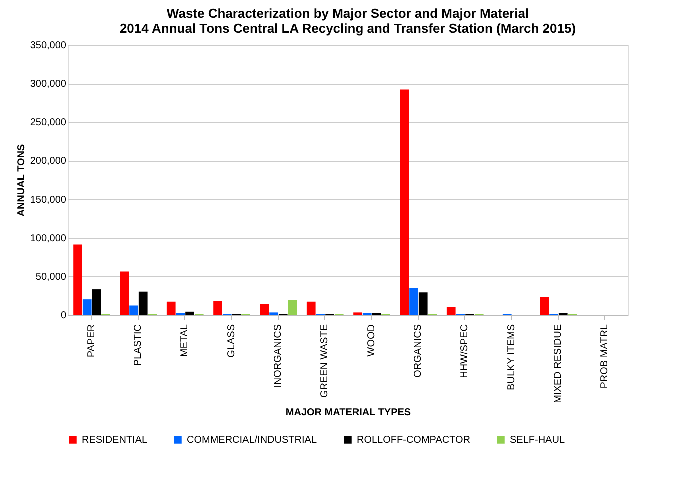 The image size is (680, 481). What do you see at coordinates (48, 123) in the screenshot?
I see `y-tick-label: 250,000` at bounding box center [48, 123].